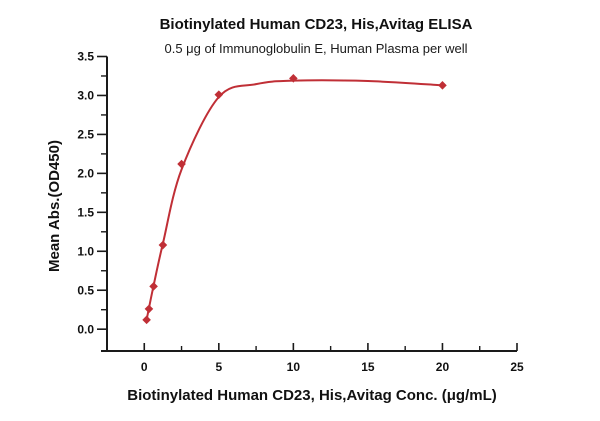  Describe the element at coordinates (443, 367) in the screenshot. I see `x-tick-label: 20` at that location.